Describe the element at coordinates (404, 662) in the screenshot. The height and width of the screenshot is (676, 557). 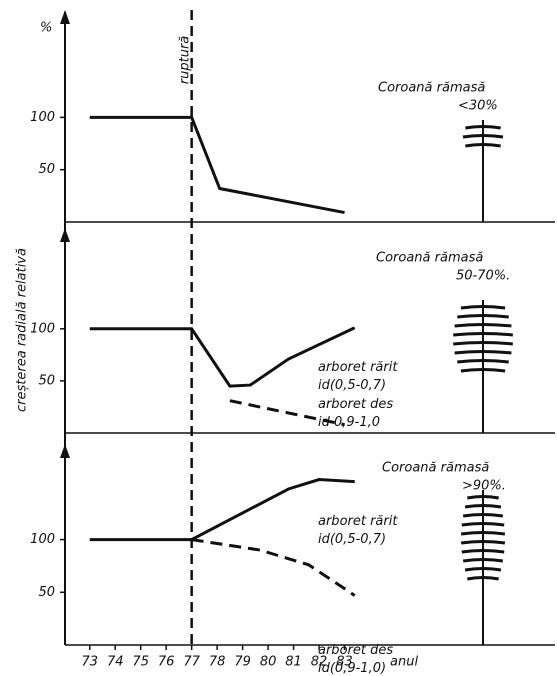
I see `x-axis-label: anul` at that location.